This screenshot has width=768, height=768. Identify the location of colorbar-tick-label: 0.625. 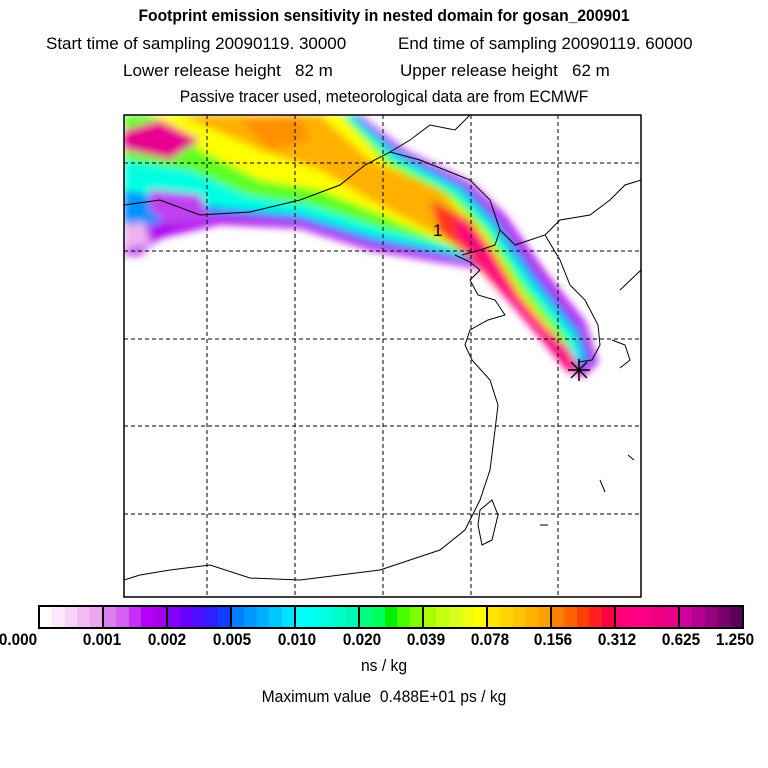
(681, 639).